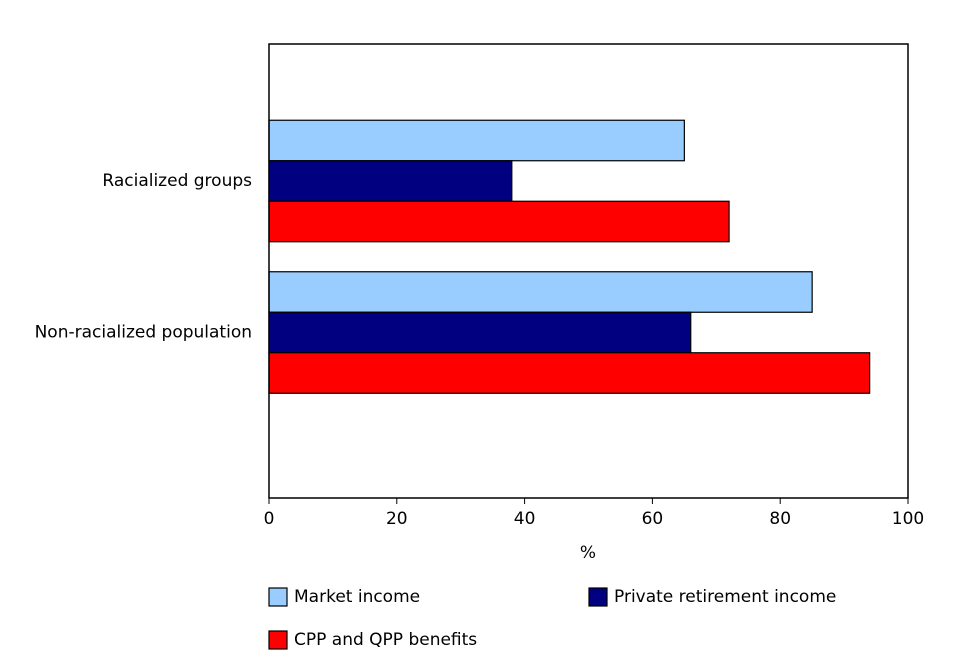  What do you see at coordinates (908, 519) in the screenshot?
I see `x-tick-label: 100` at bounding box center [908, 519].